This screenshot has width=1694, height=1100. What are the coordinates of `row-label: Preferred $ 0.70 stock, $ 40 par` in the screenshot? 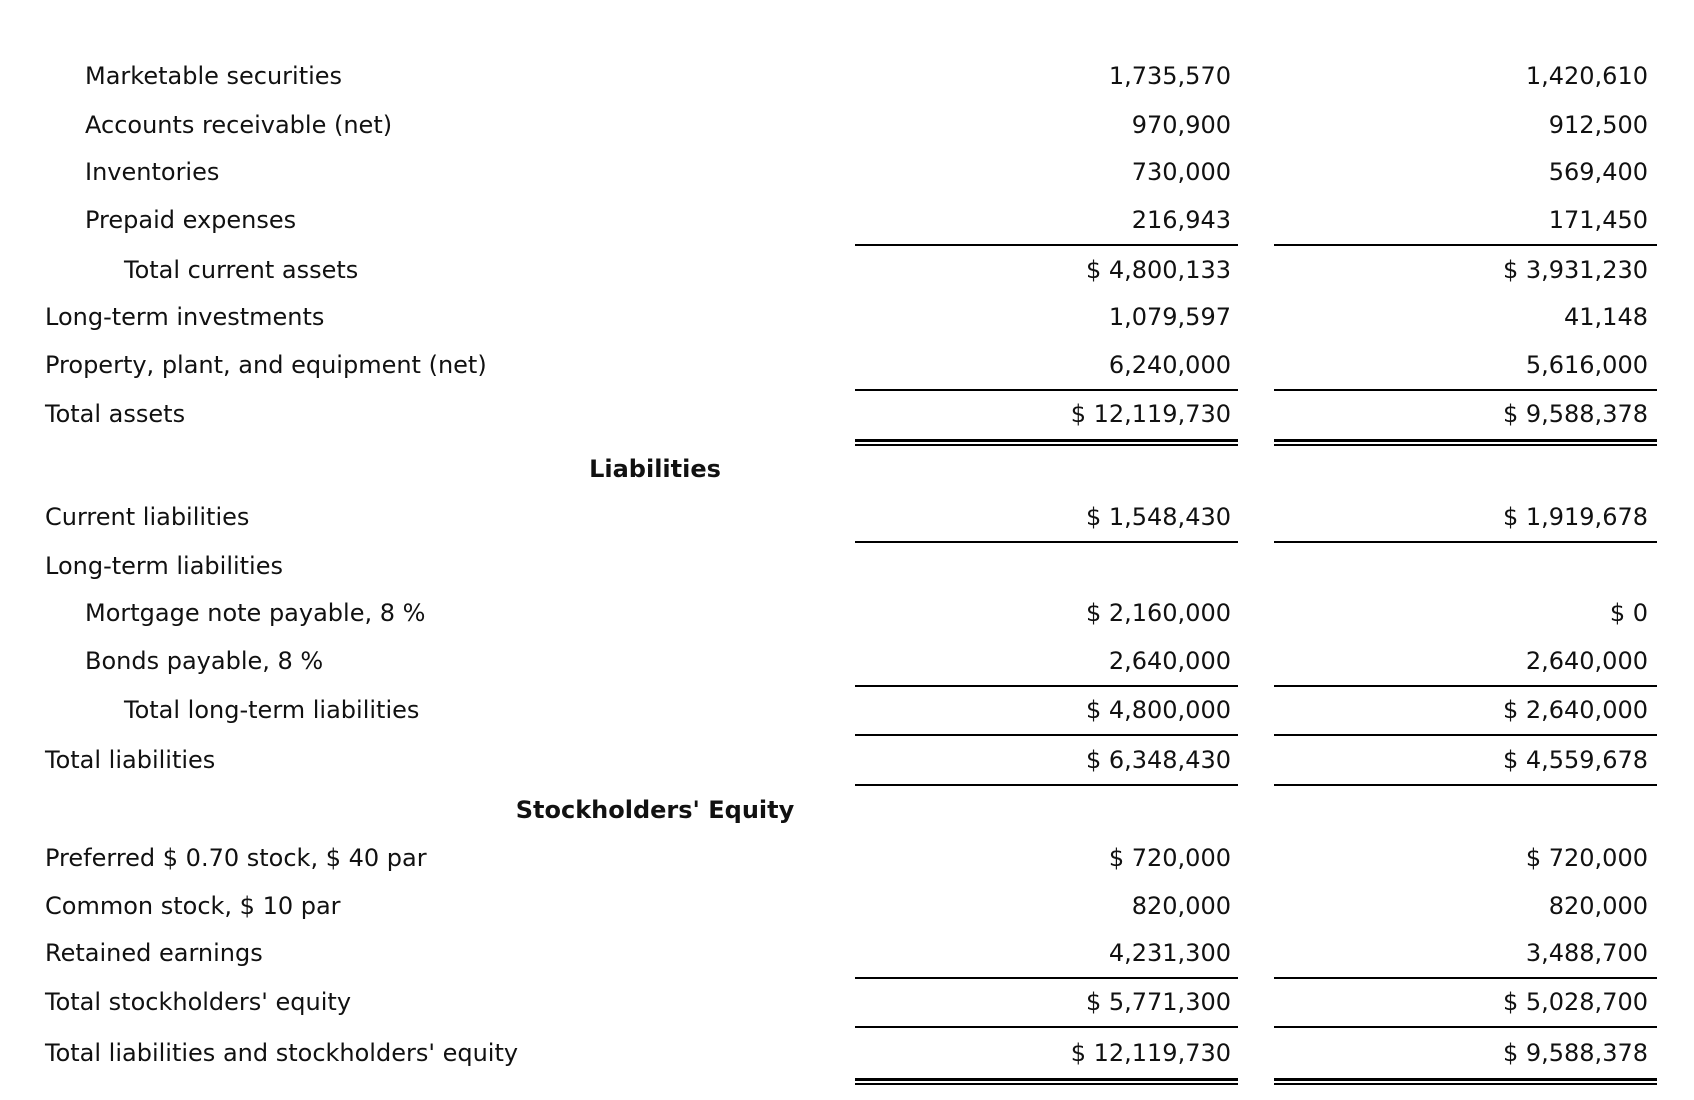 It's located at (236, 858).